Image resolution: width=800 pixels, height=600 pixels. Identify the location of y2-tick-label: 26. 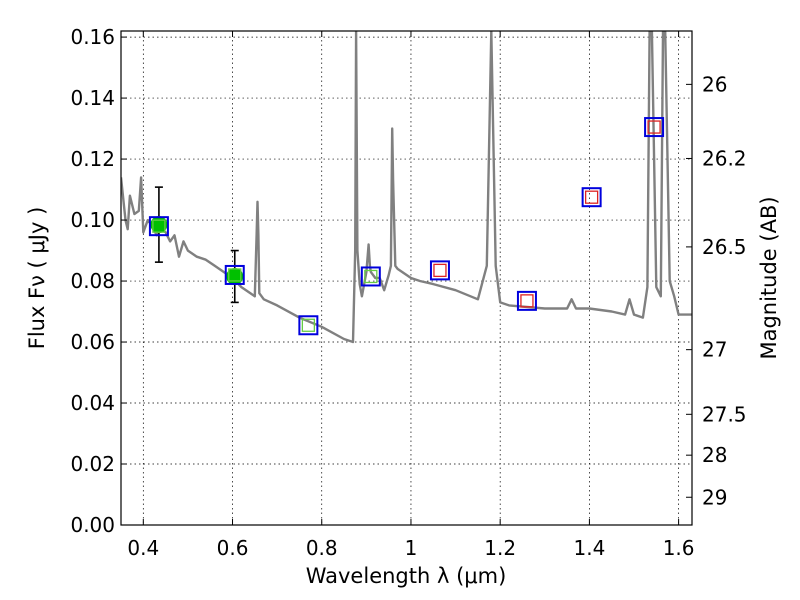
(714, 84).